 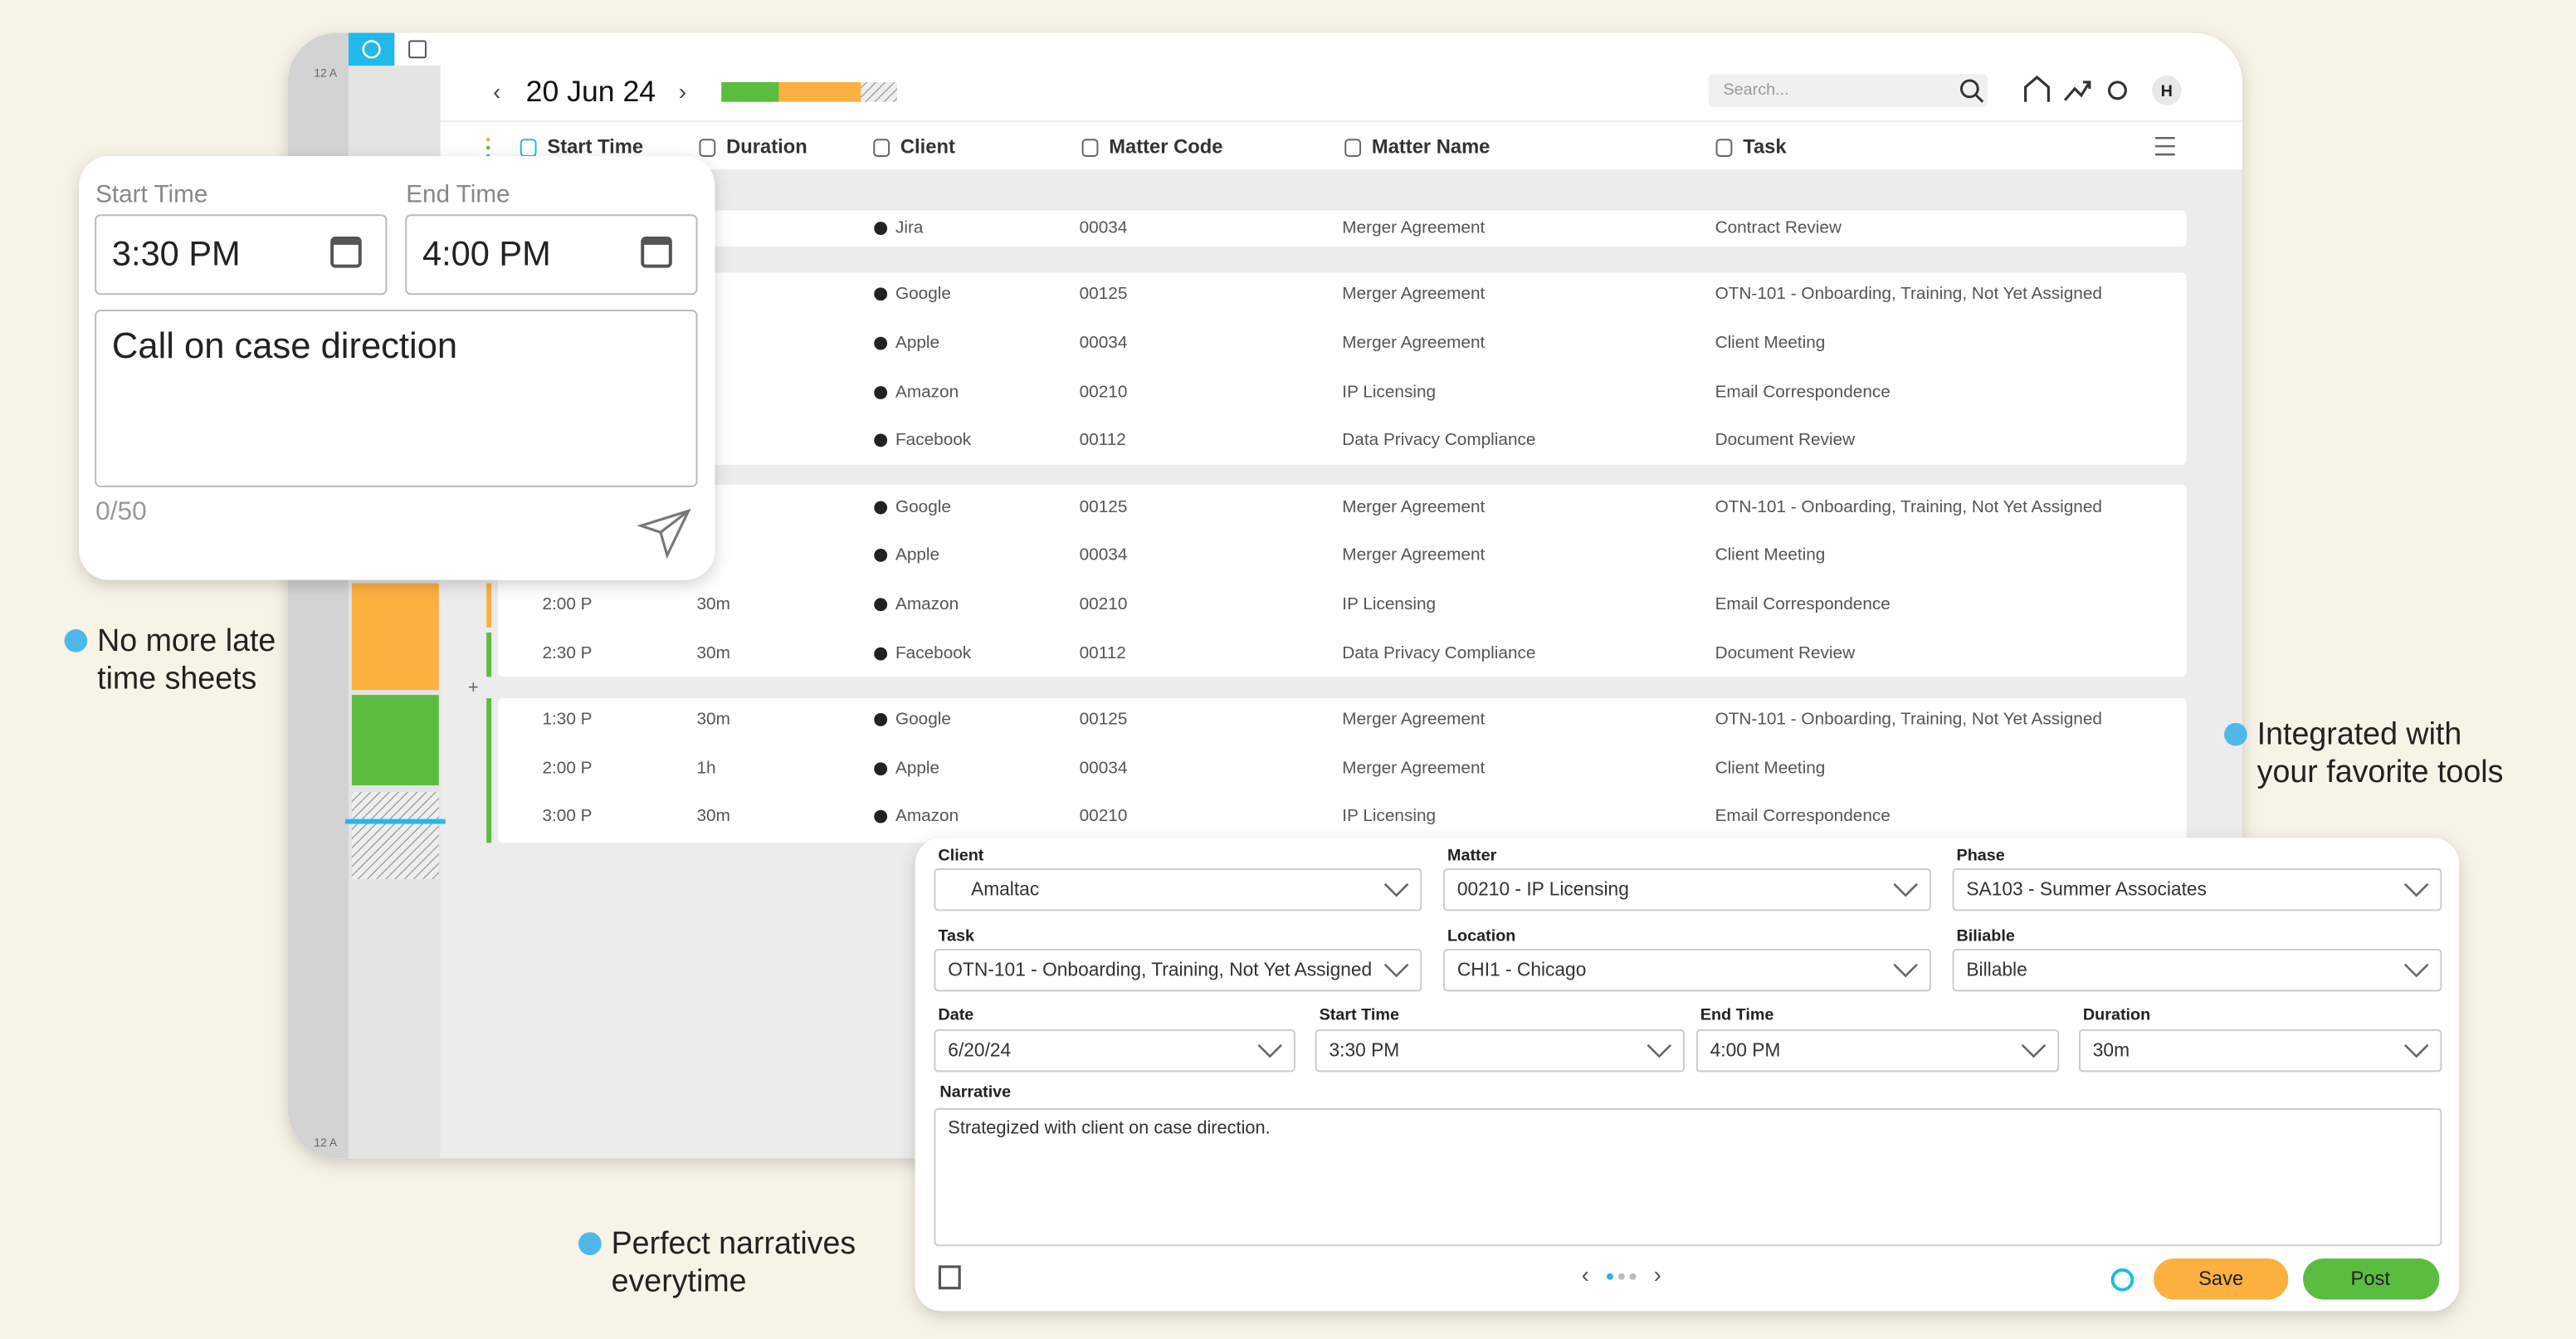 I want to click on next-day: ›, so click(x=683, y=92).